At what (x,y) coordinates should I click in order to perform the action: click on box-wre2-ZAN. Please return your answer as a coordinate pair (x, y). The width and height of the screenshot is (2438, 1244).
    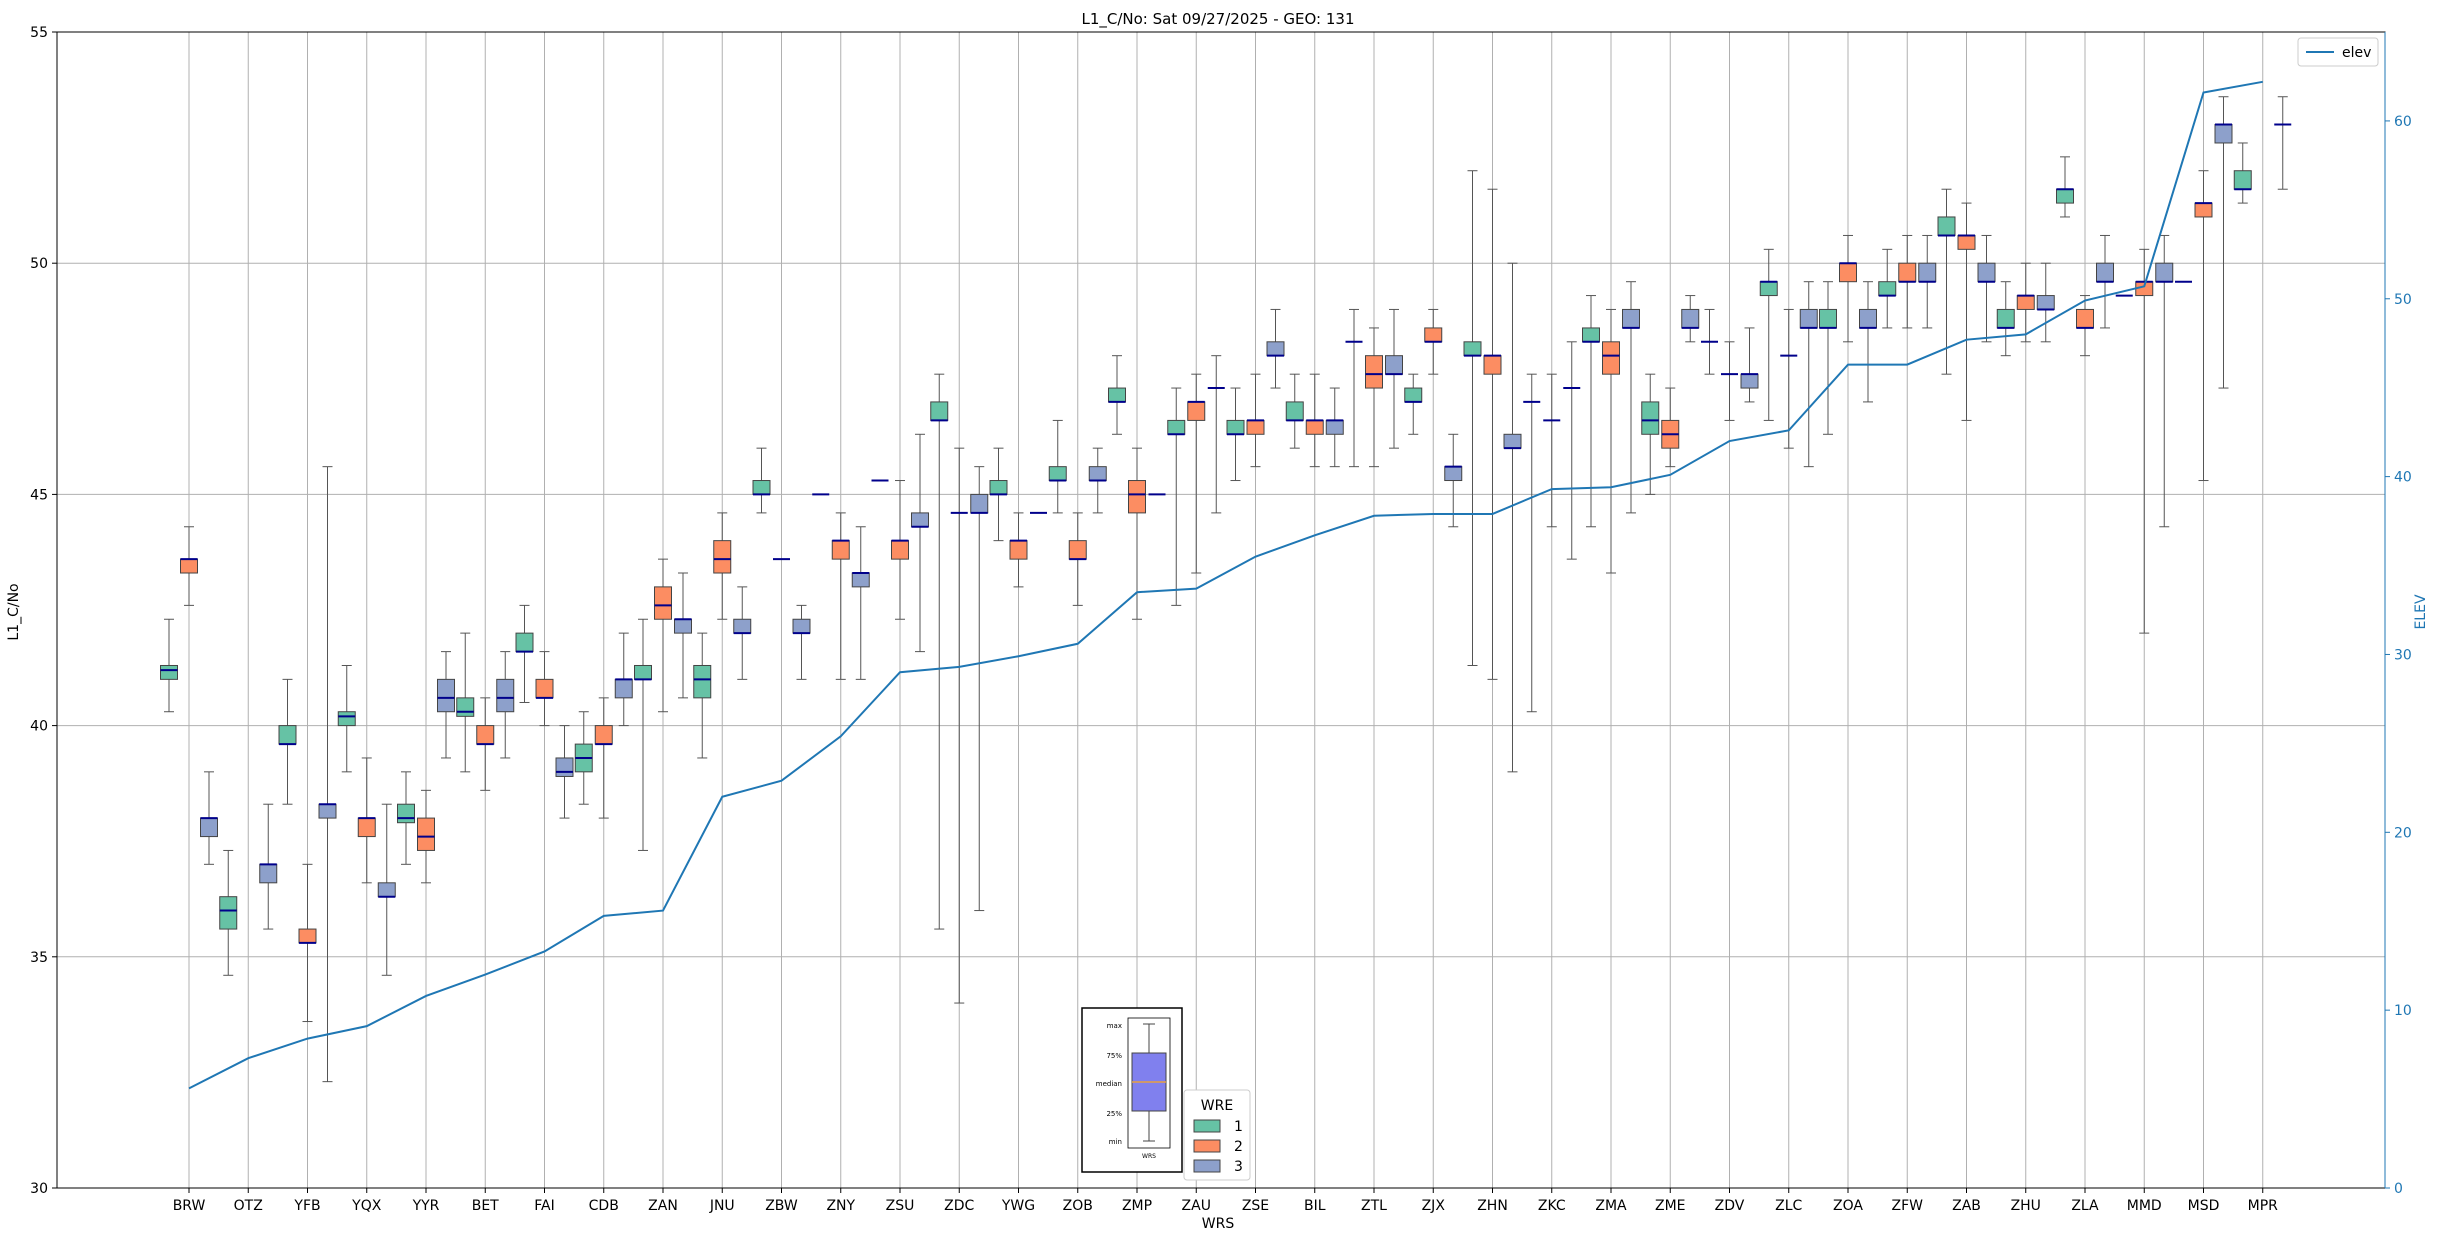
    Looking at the image, I should click on (663, 635).